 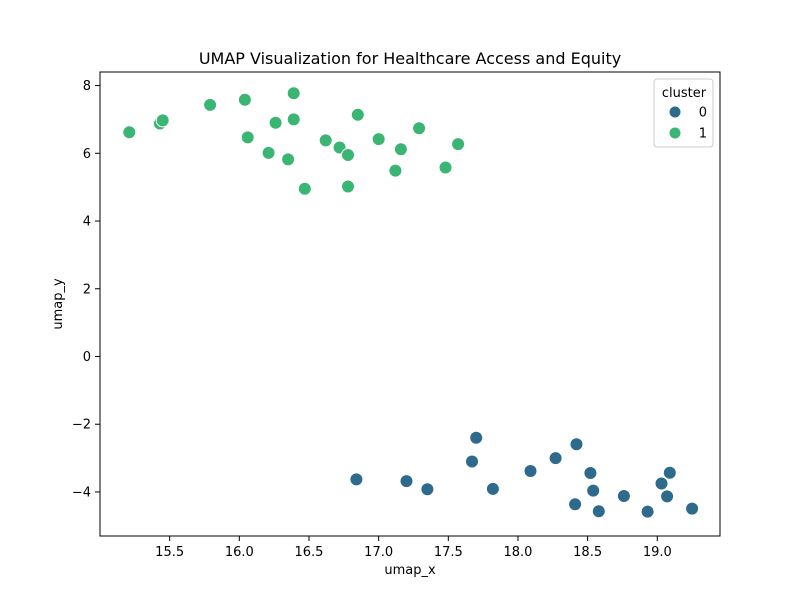 I want to click on x-axis-label: umap_x, so click(x=410, y=570).